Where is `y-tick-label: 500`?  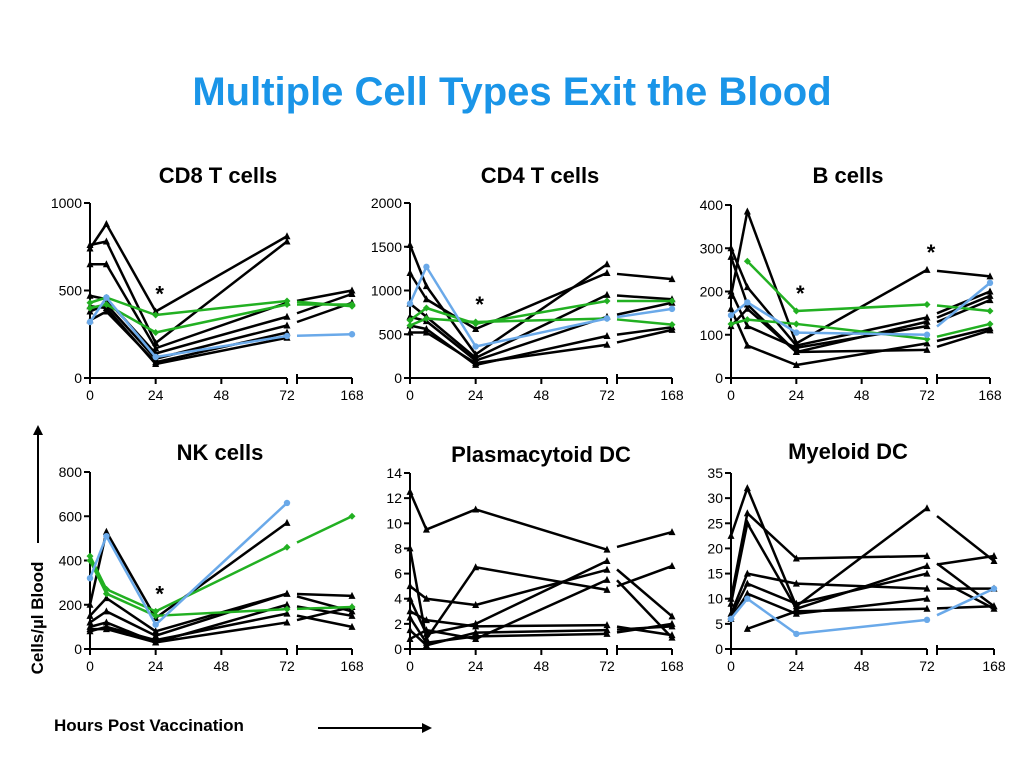 y-tick-label: 500 is located at coordinates (391, 334).